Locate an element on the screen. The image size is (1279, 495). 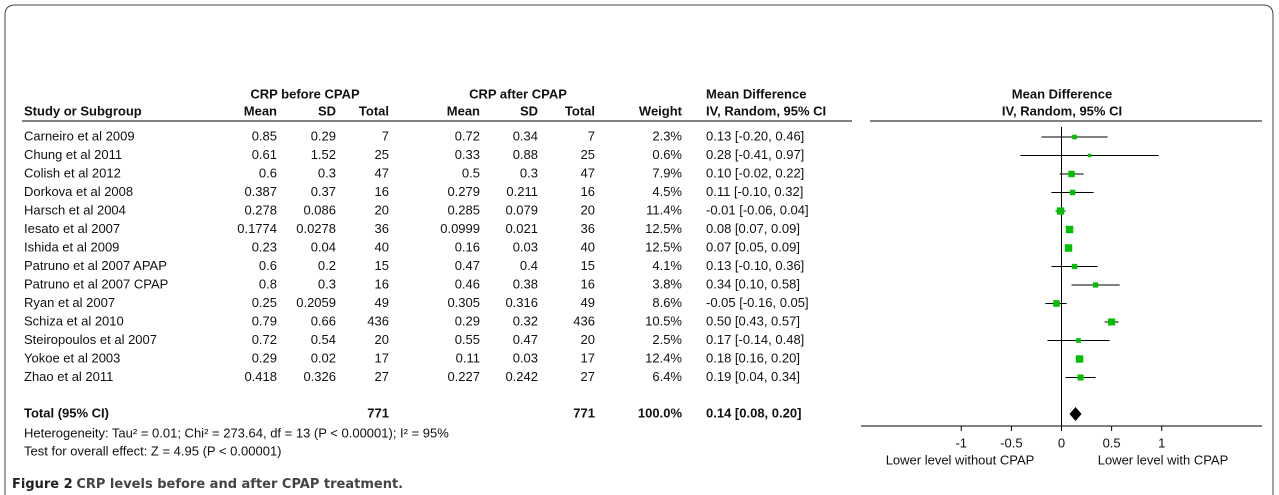
cell: 7.9% is located at coordinates (667, 172).